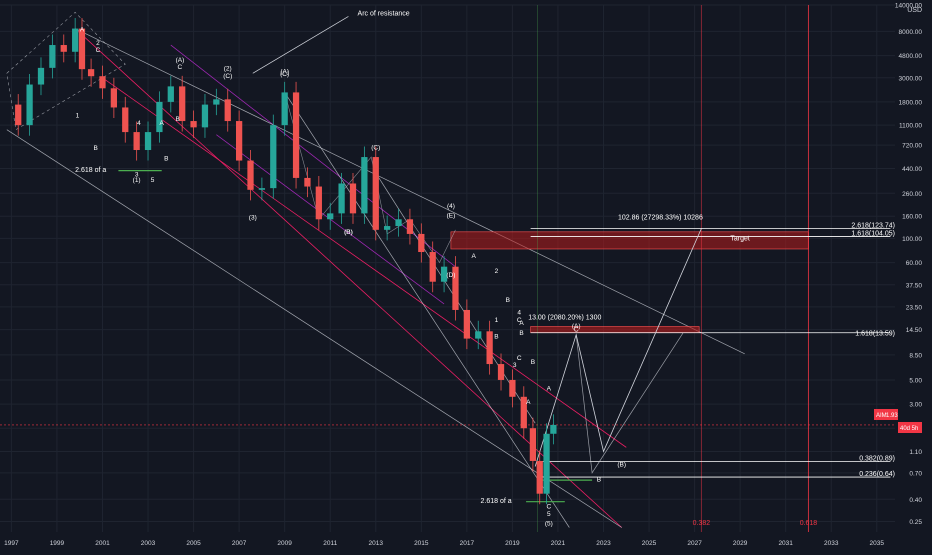 Image resolution: width=932 pixels, height=555 pixels. I want to click on price-tick: 60.00, so click(914, 263).